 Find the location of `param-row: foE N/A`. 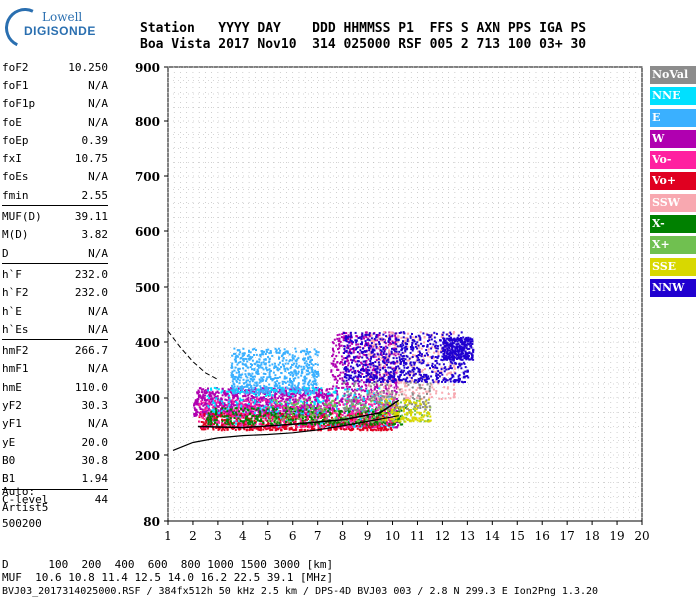

param-row: foE N/A is located at coordinates (55, 122).